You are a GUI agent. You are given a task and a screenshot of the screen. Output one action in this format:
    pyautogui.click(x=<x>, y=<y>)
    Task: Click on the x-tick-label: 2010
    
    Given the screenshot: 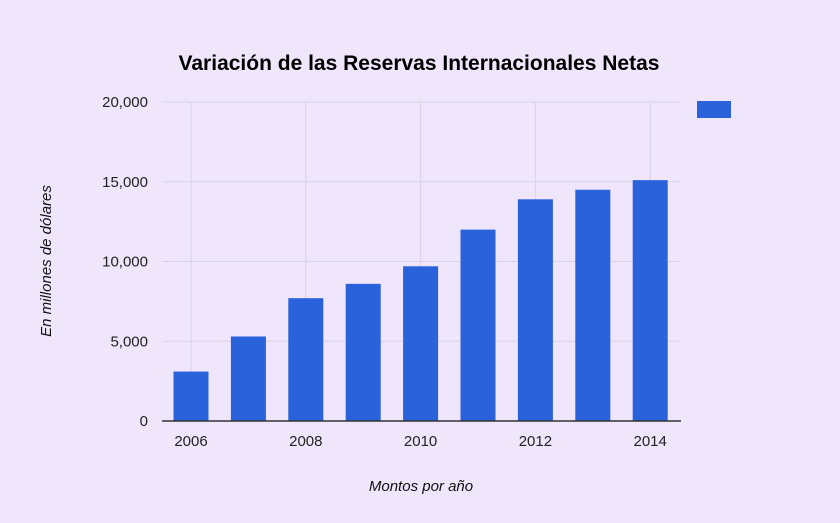 What is the action you would take?
    pyautogui.click(x=420, y=441)
    